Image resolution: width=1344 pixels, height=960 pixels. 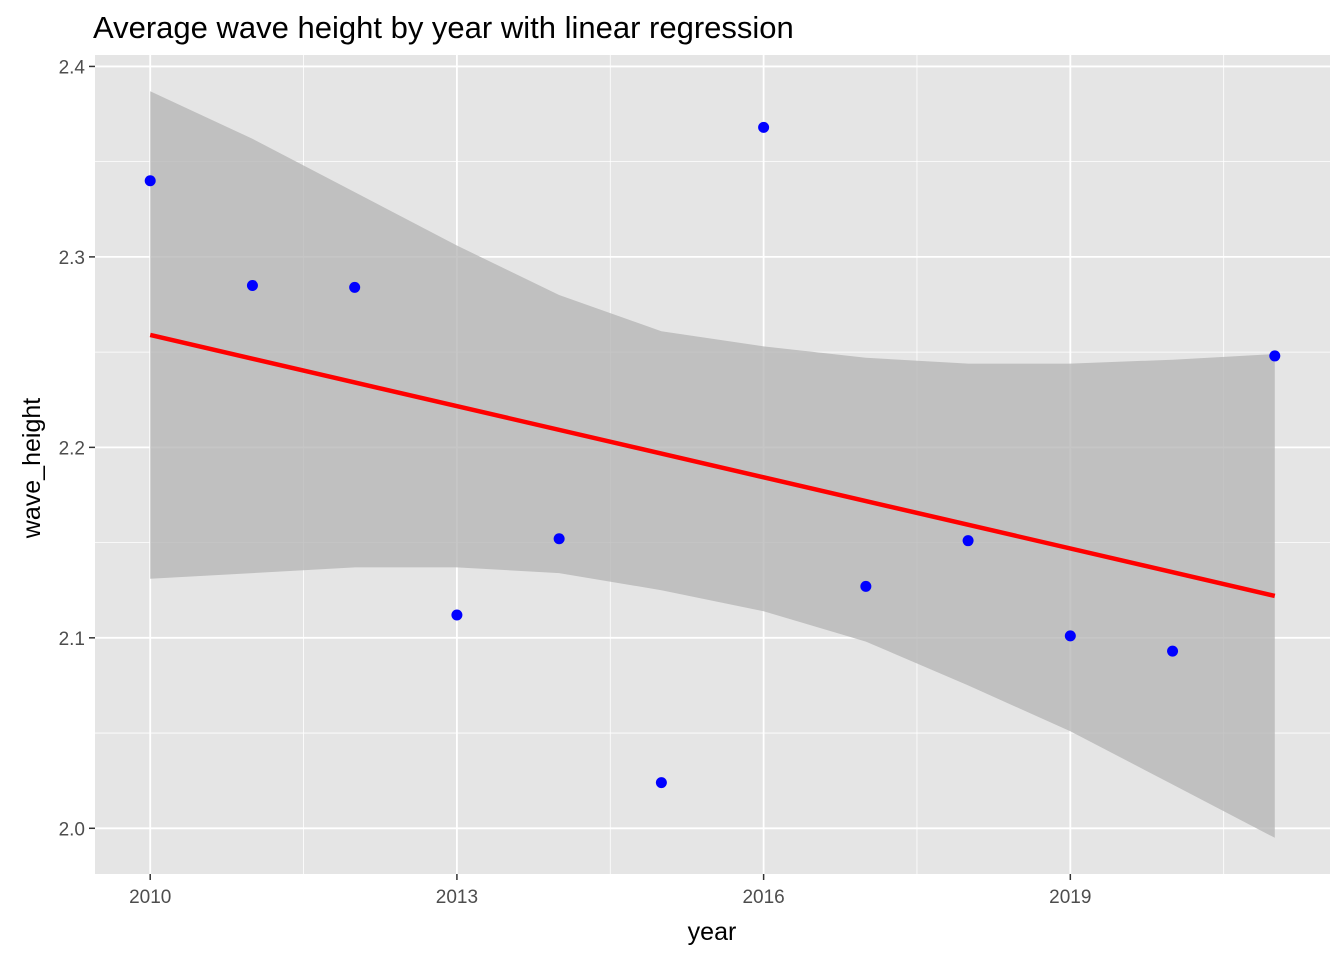 I want to click on x-axis-ticks: 2010 2013 2016 2019, so click(x=610, y=891).